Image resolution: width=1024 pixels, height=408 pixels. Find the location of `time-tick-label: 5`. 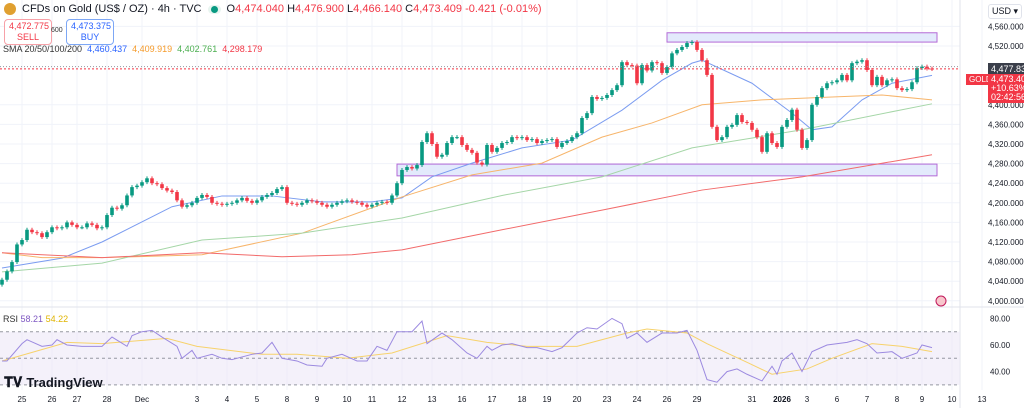

time-tick-label: 5 is located at coordinates (257, 399).